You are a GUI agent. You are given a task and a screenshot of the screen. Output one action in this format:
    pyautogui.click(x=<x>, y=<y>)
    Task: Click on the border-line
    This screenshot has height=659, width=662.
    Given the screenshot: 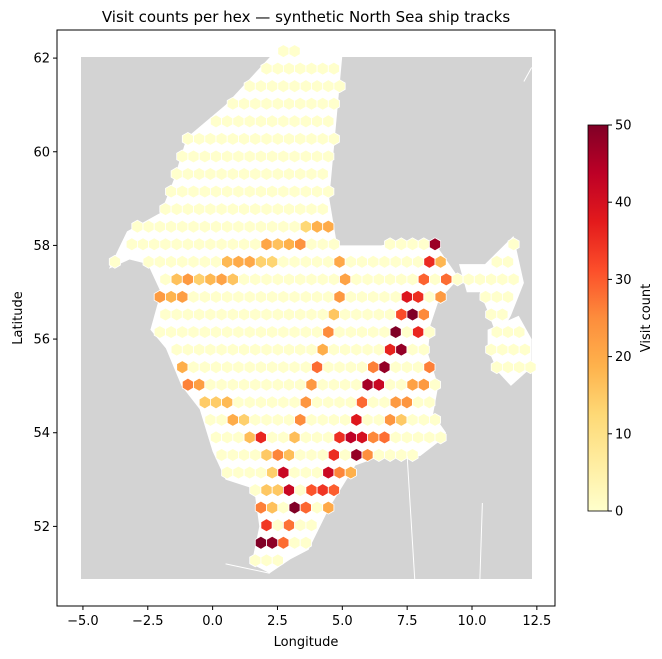 What is the action you would take?
    pyautogui.click(x=247, y=568)
    